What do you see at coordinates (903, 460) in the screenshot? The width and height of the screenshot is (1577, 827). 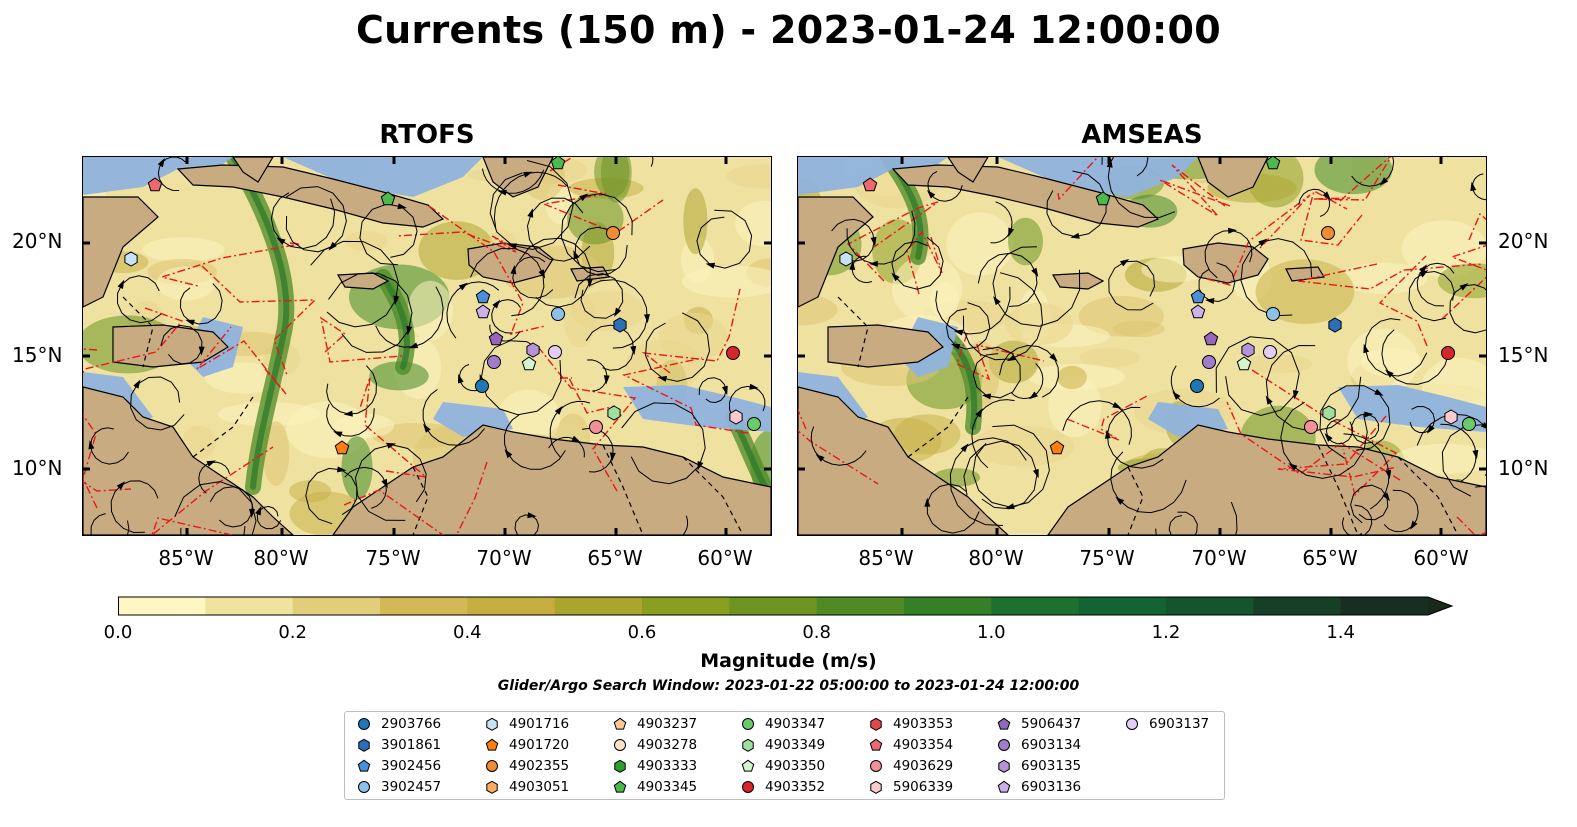 I see `land-central` at bounding box center [903, 460].